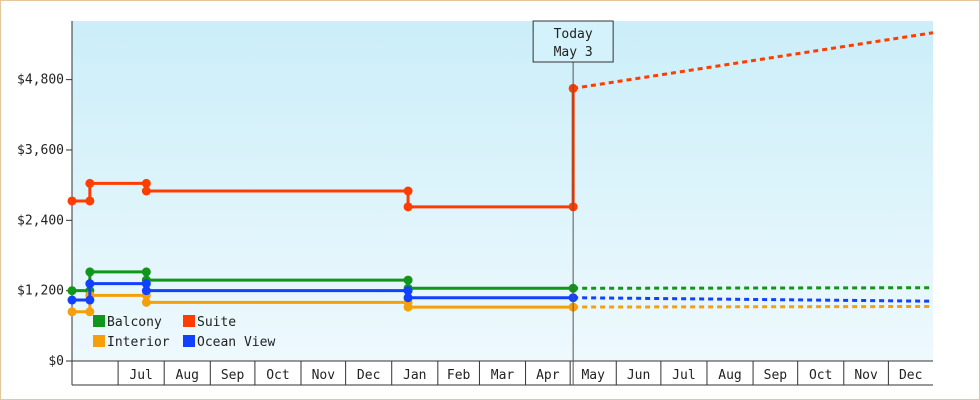 The image size is (980, 400). Describe the element at coordinates (593, 375) in the screenshot. I see `month-label: May` at that location.